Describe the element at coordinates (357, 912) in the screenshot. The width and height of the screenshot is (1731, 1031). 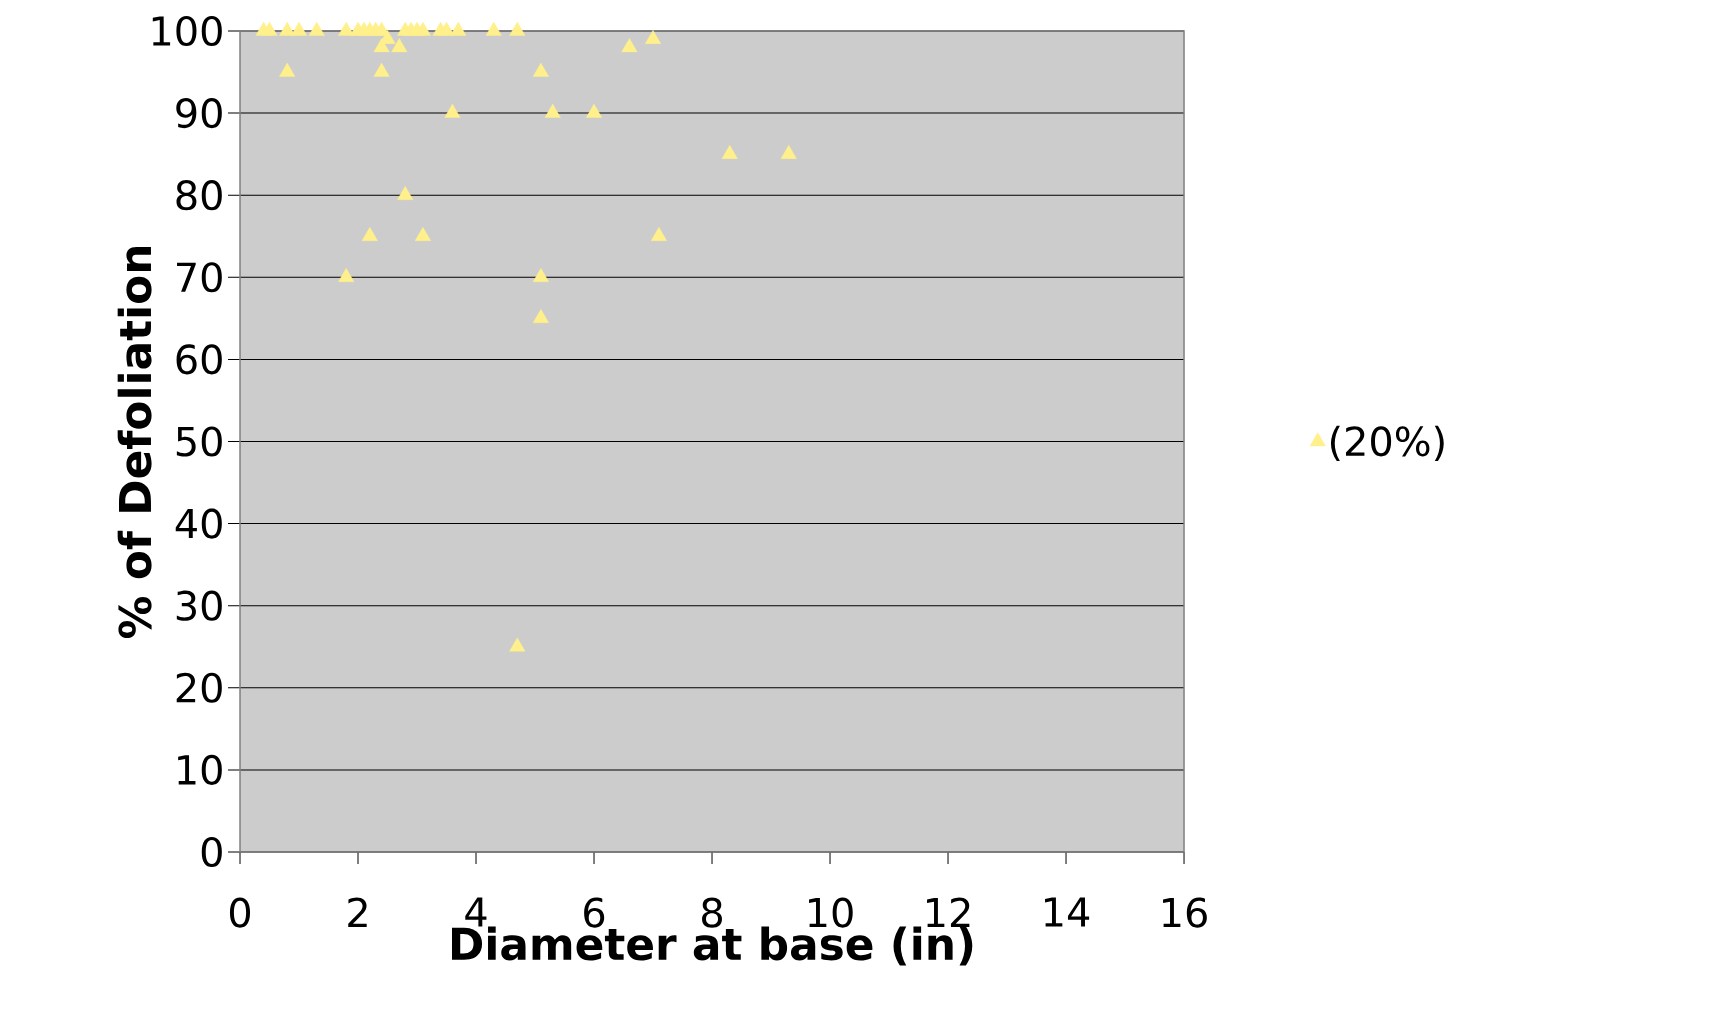
I see `x-tick-label: 2` at that location.